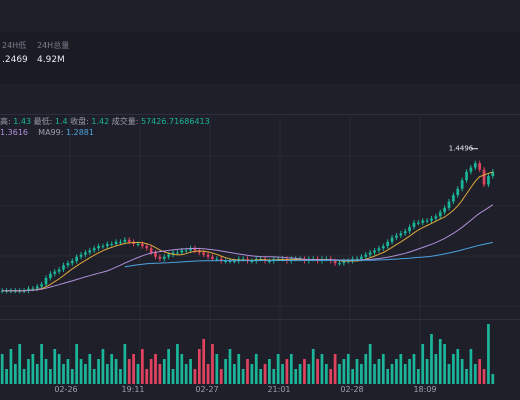  I want to click on legend-ma-mid: 1.3616, so click(14, 132).